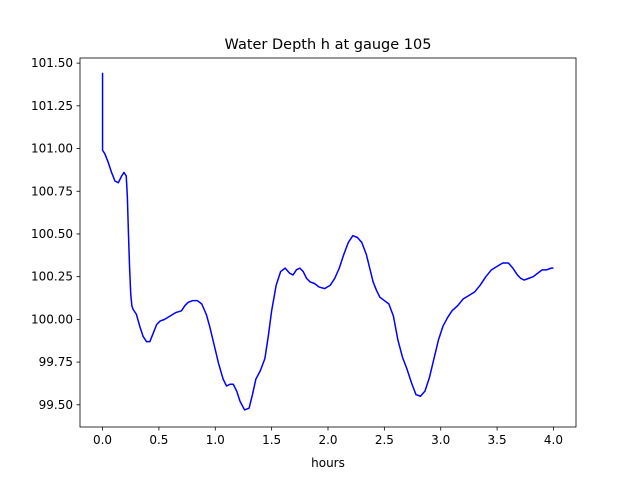 This screenshot has width=640, height=480. What do you see at coordinates (102, 440) in the screenshot?
I see `x-tick-label: 0.0` at bounding box center [102, 440].